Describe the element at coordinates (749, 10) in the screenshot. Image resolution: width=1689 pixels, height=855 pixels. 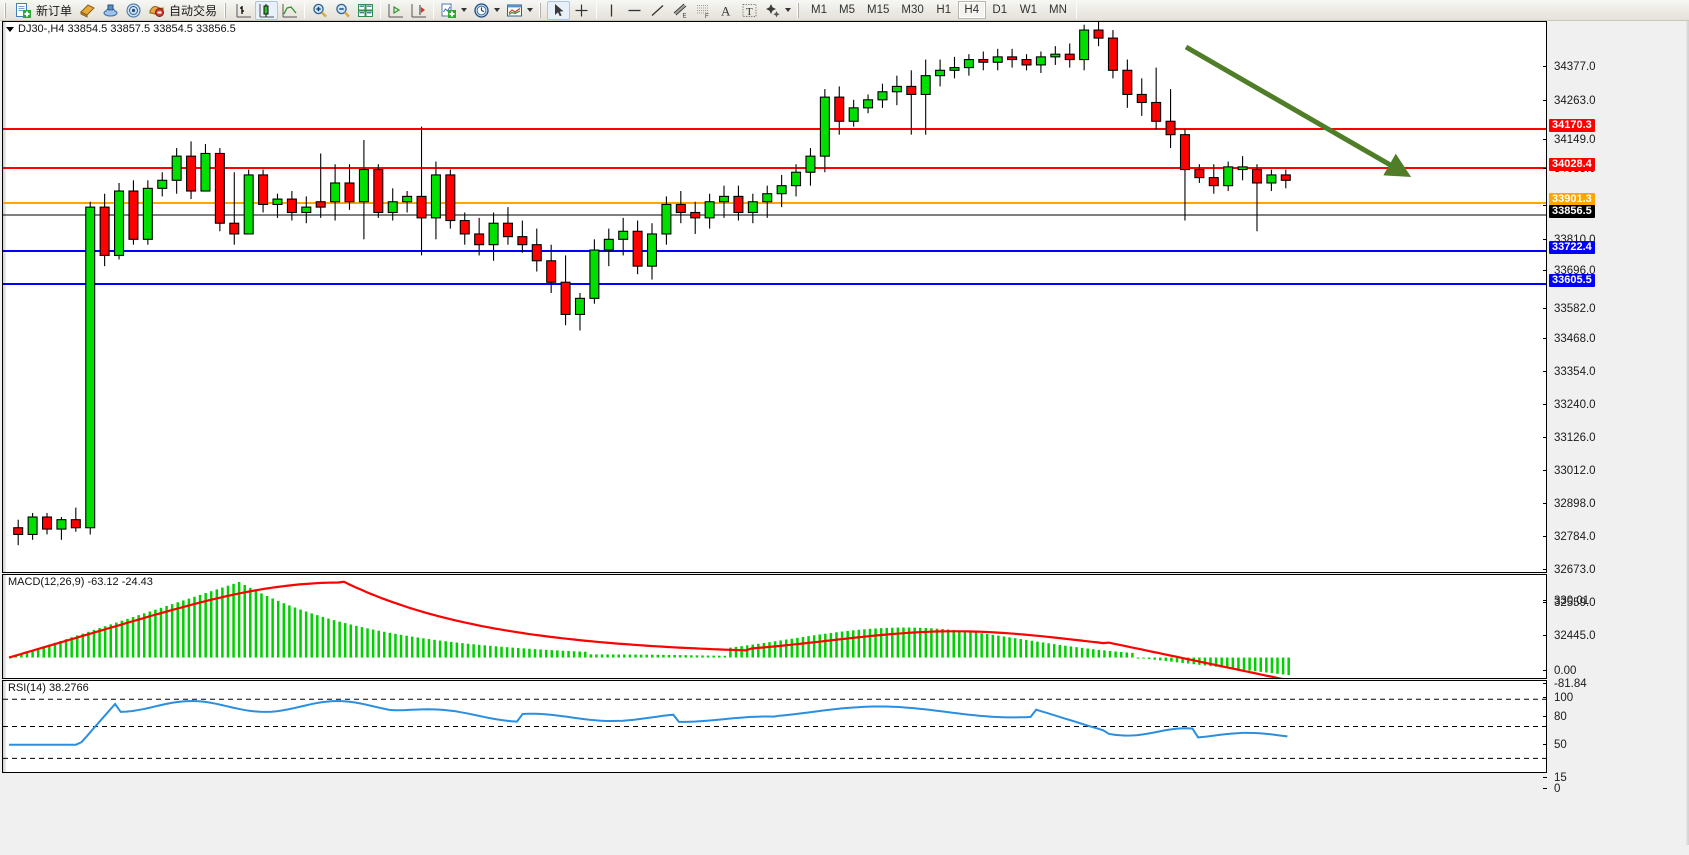
I see `text-label-button: T` at that location.